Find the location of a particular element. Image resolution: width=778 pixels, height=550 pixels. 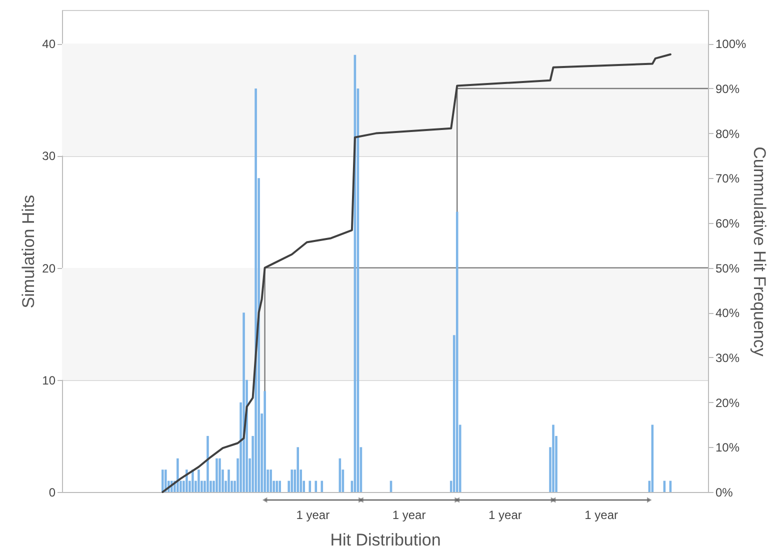

y2-tick-label: 40% is located at coordinates (728, 313).